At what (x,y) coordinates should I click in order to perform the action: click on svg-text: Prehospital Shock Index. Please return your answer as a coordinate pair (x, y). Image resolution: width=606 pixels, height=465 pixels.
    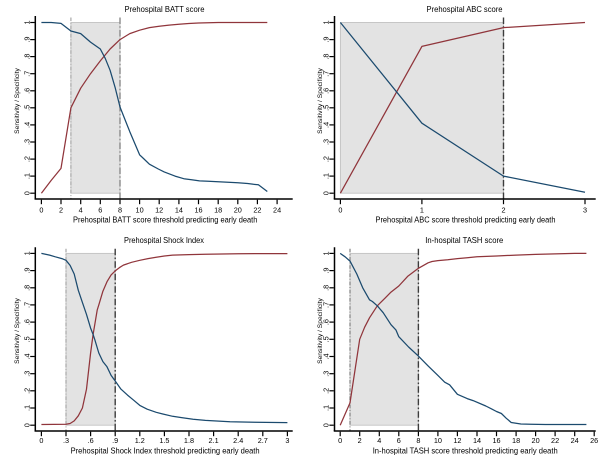
    Looking at the image, I should click on (164, 240).